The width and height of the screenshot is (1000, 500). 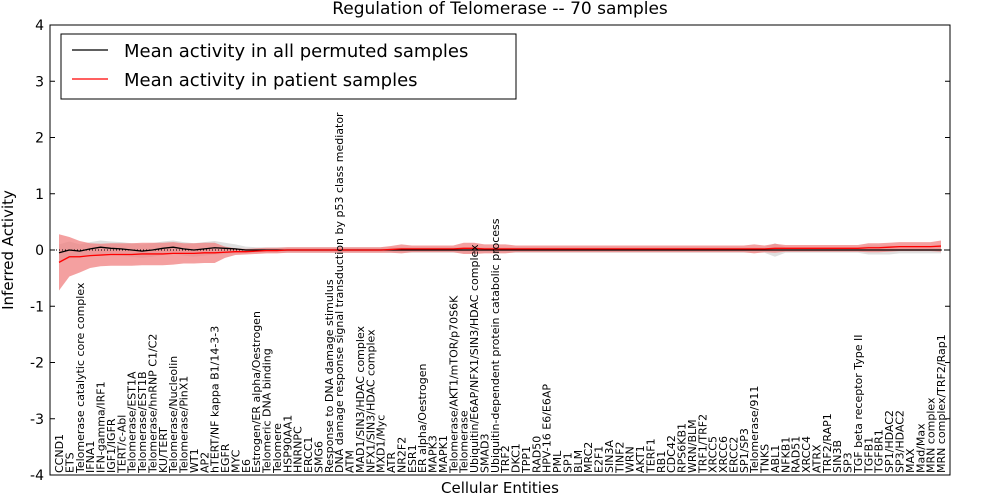 What do you see at coordinates (163, 450) in the screenshot?
I see `category-label: KU/TERT` at bounding box center [163, 450].